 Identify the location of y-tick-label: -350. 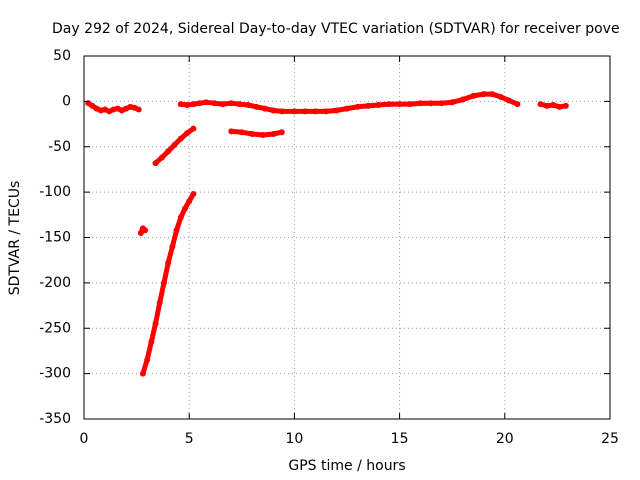
(55, 419).